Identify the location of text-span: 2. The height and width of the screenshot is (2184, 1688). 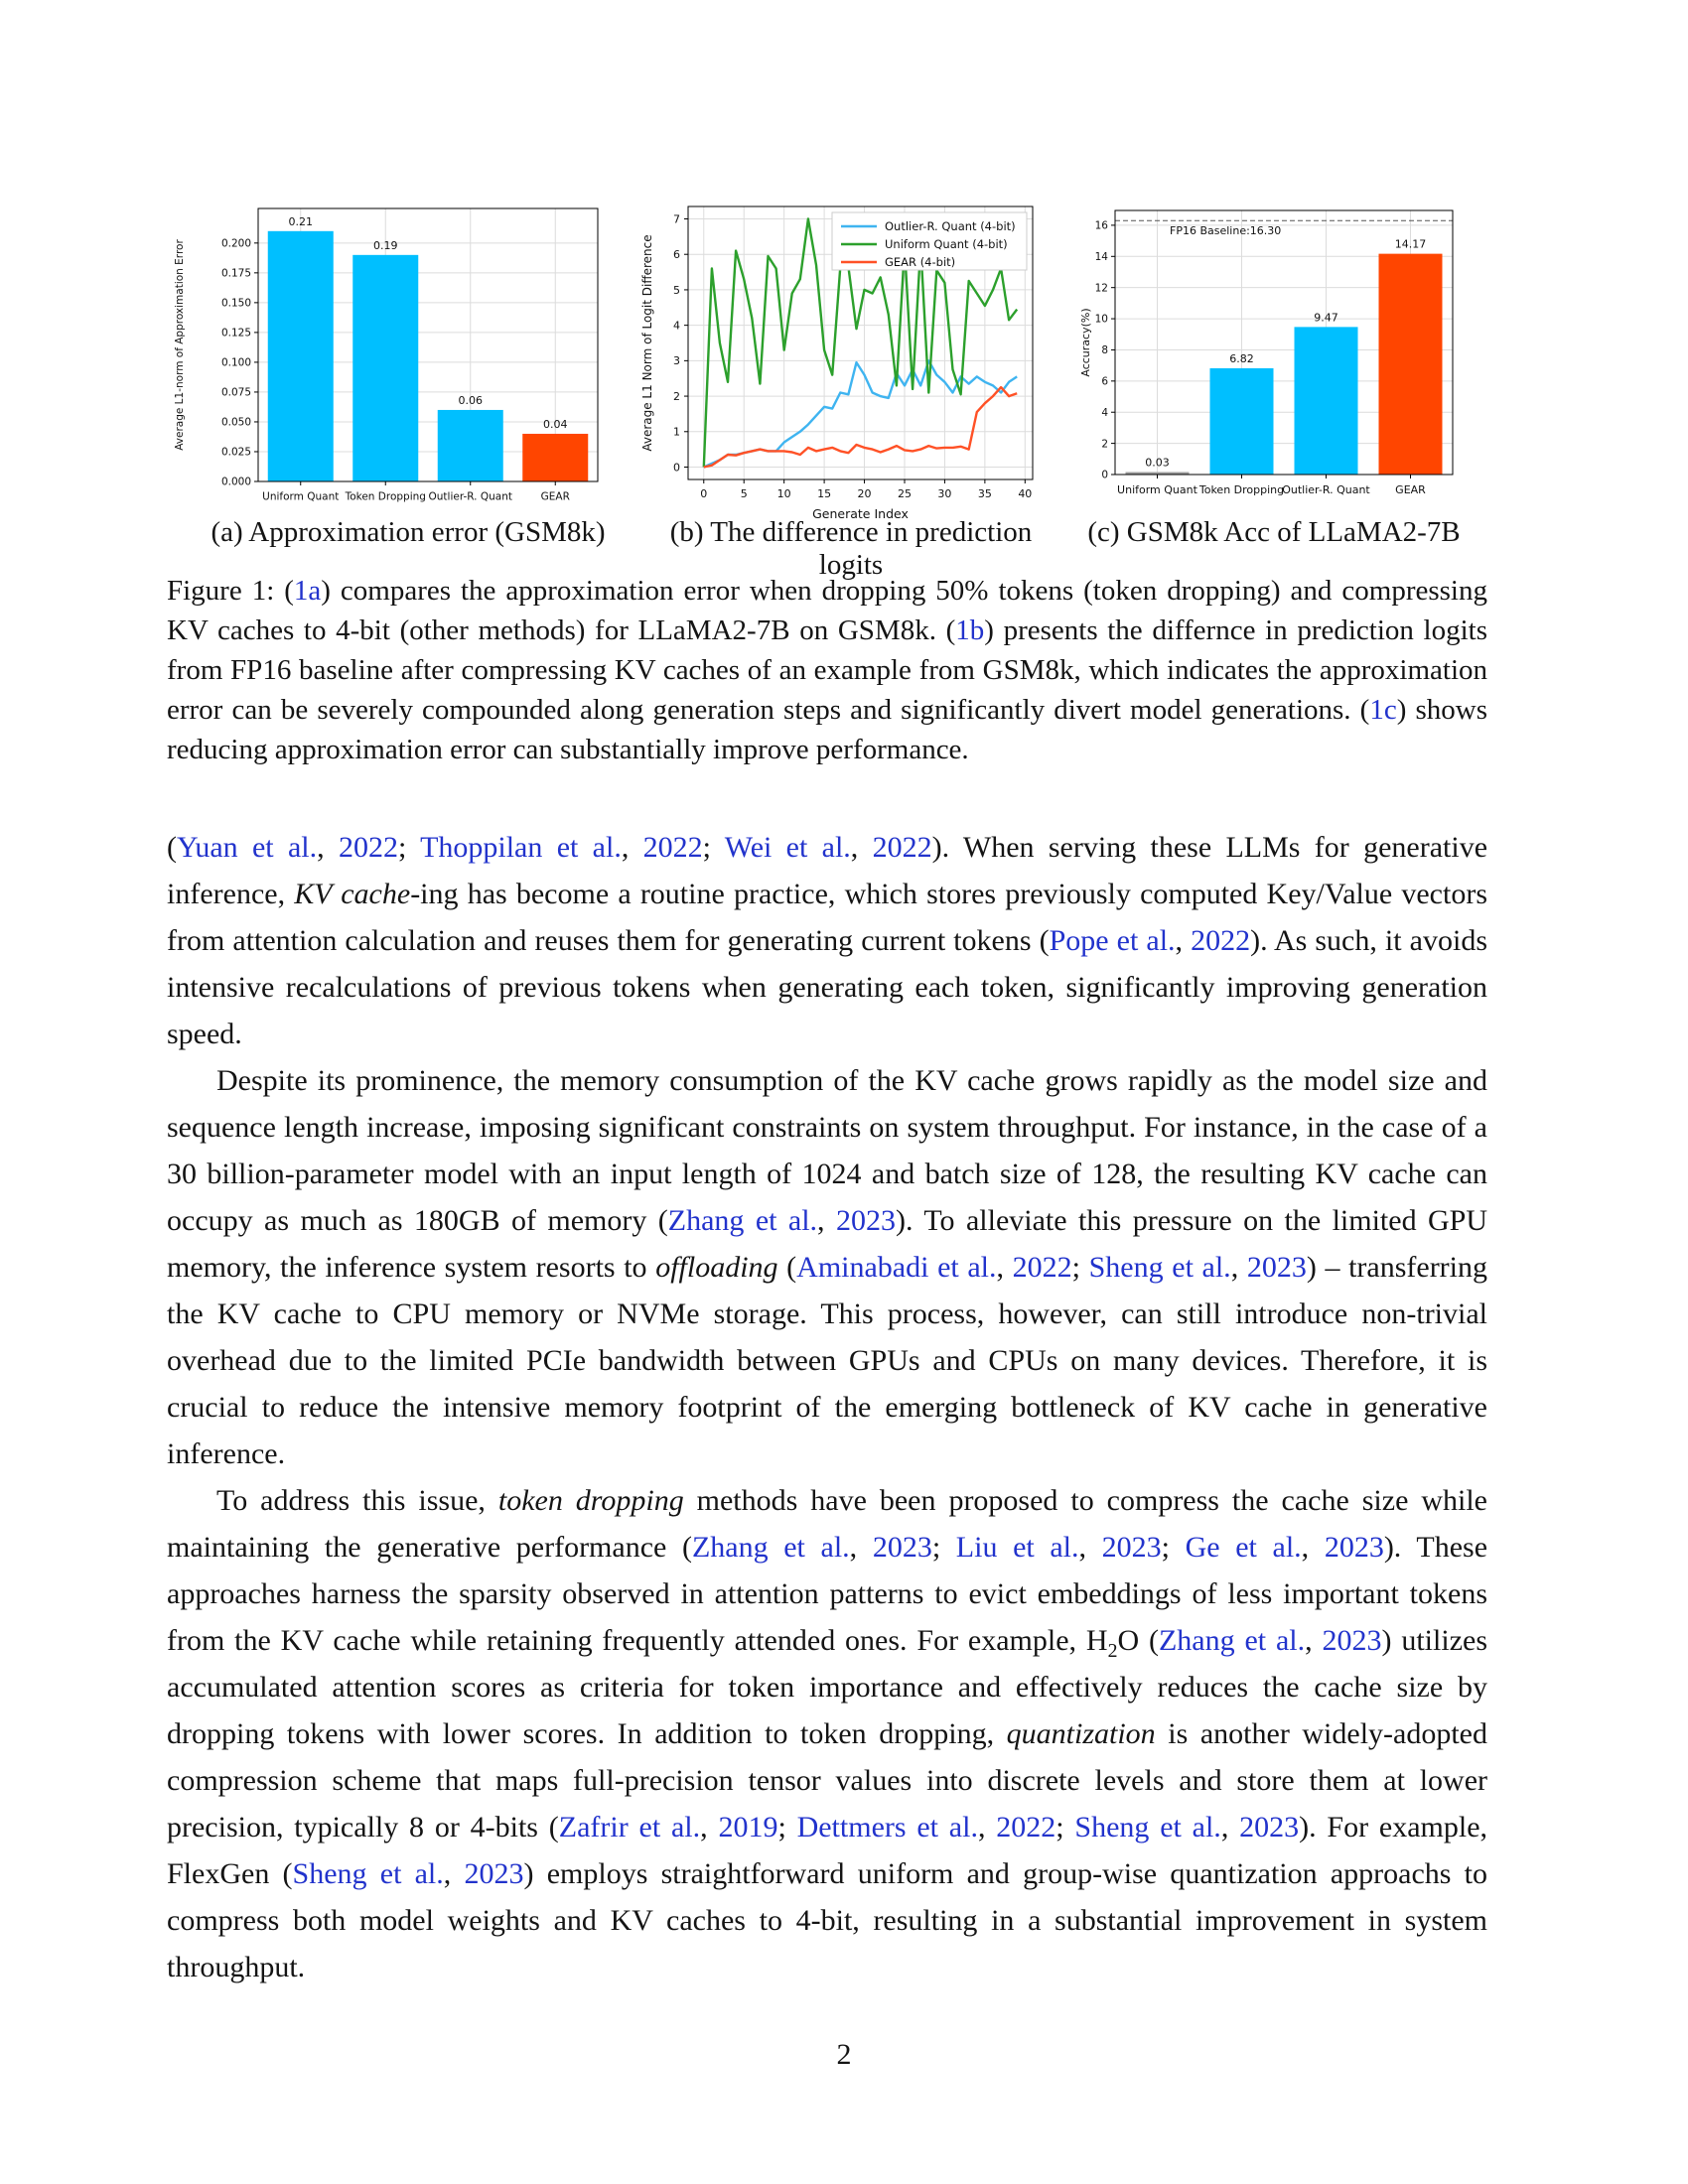
(1112, 1651).